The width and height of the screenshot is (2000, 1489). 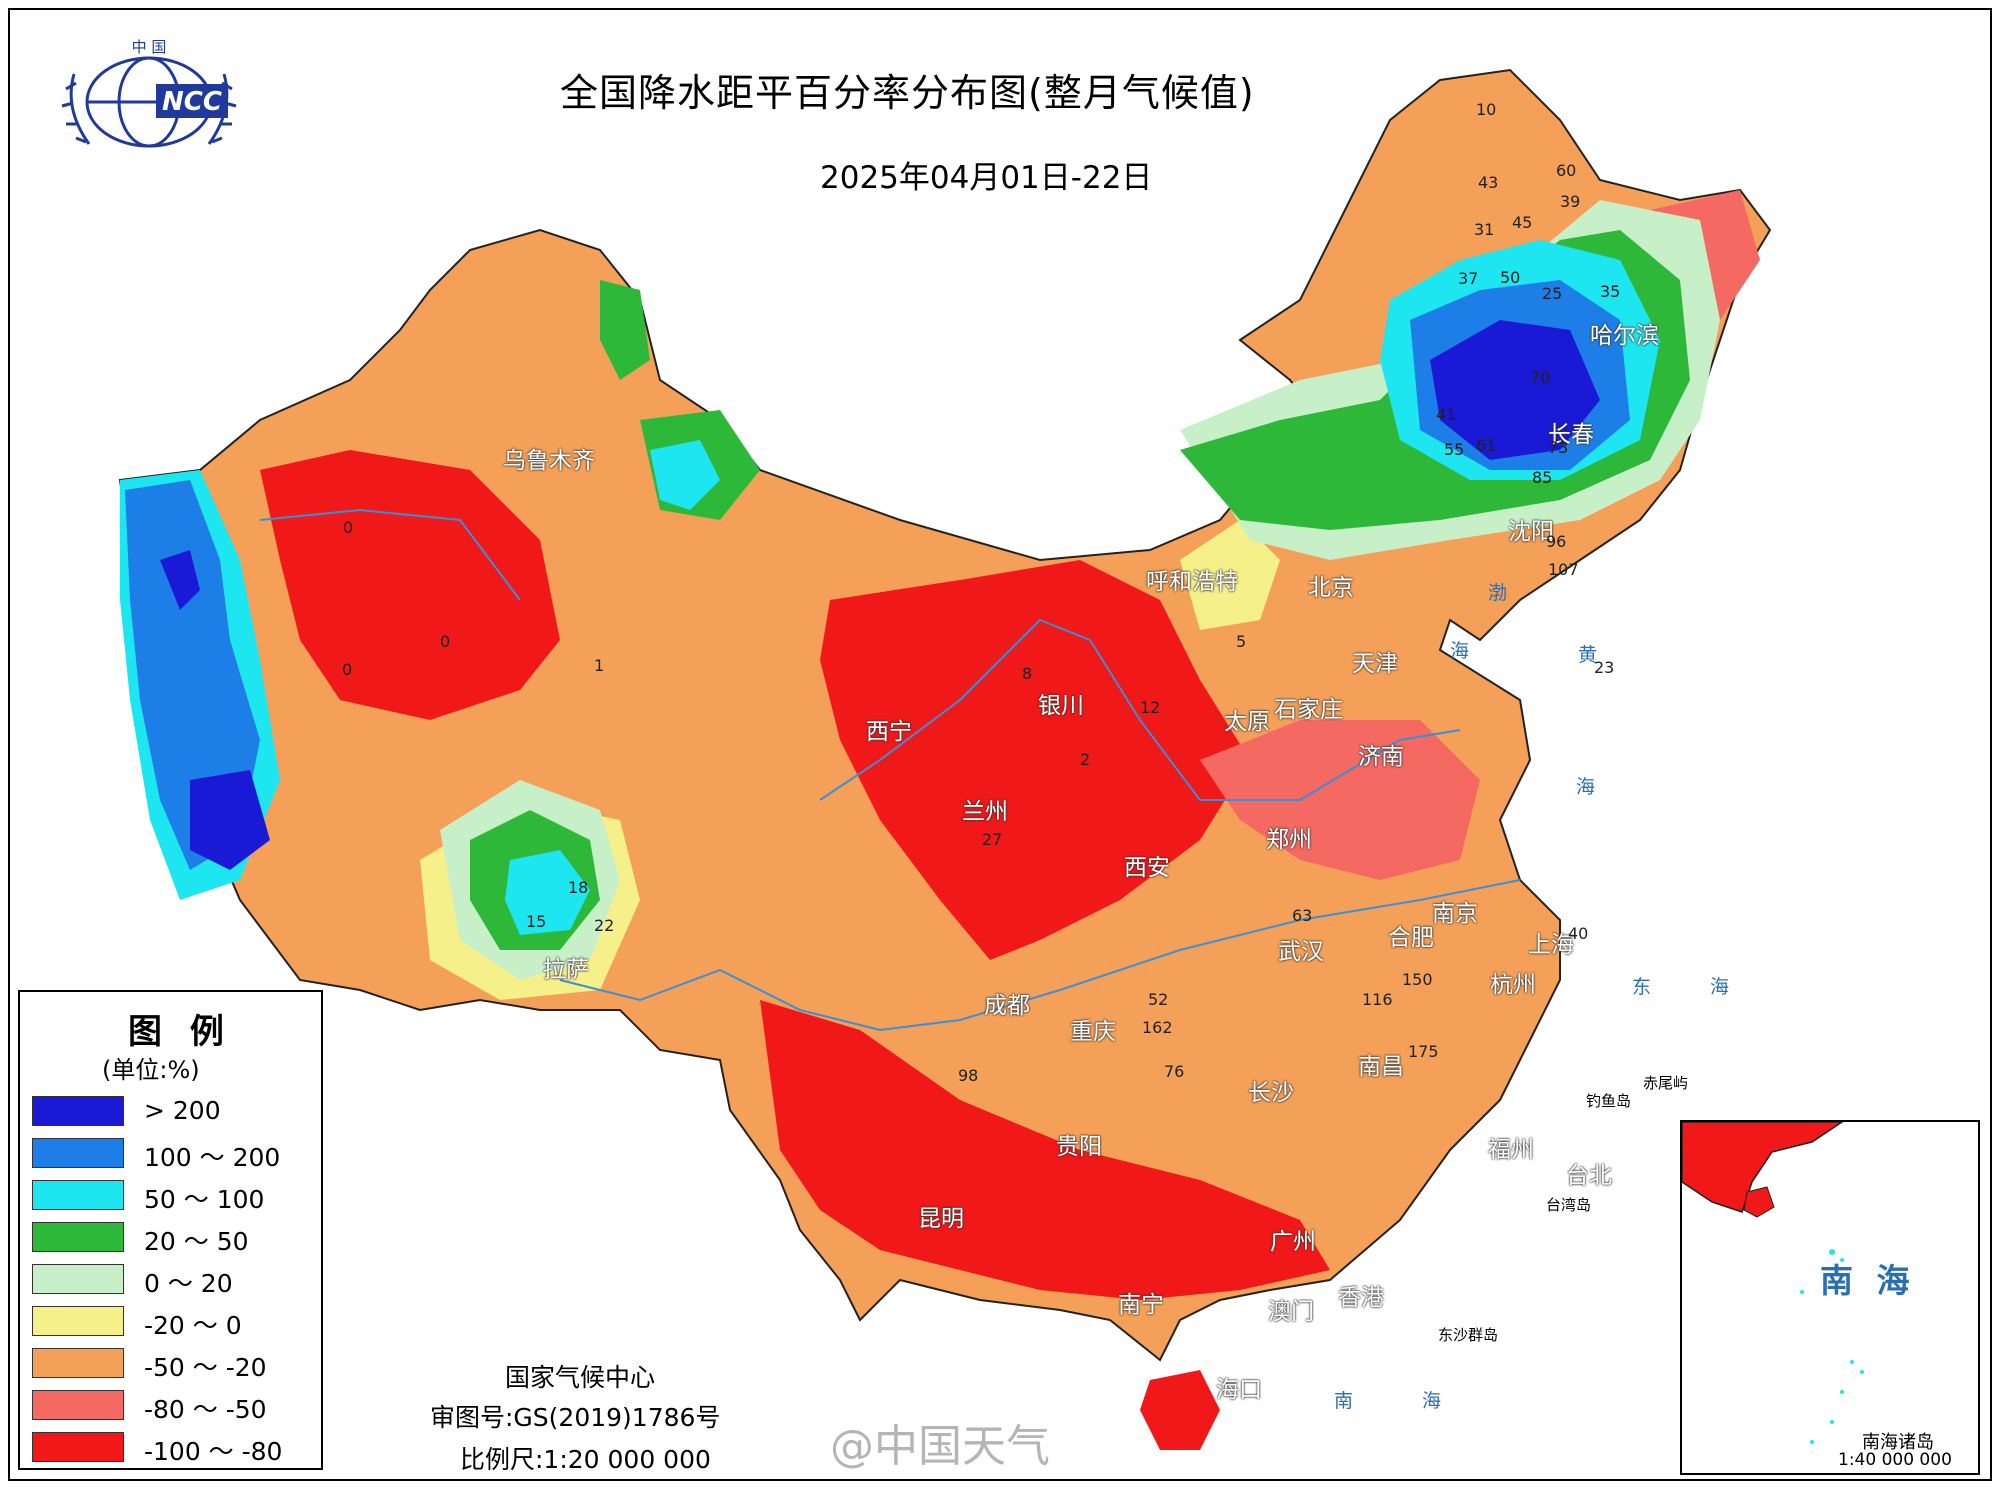 I want to click on city-label: 武汉, so click(x=1301, y=952).